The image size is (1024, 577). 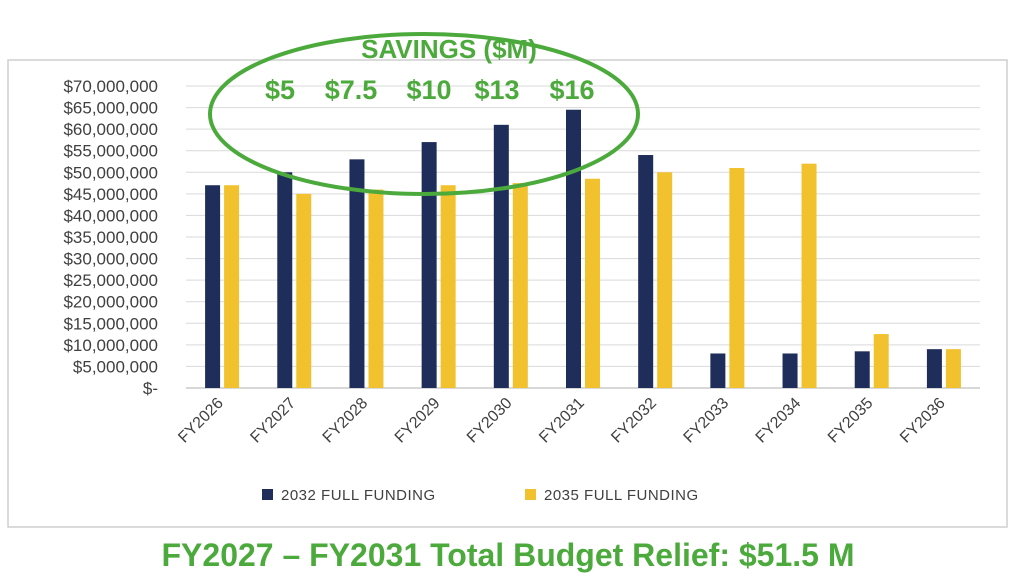 What do you see at coordinates (790, 370) in the screenshot?
I see `bar-2032-FY2034` at bounding box center [790, 370].